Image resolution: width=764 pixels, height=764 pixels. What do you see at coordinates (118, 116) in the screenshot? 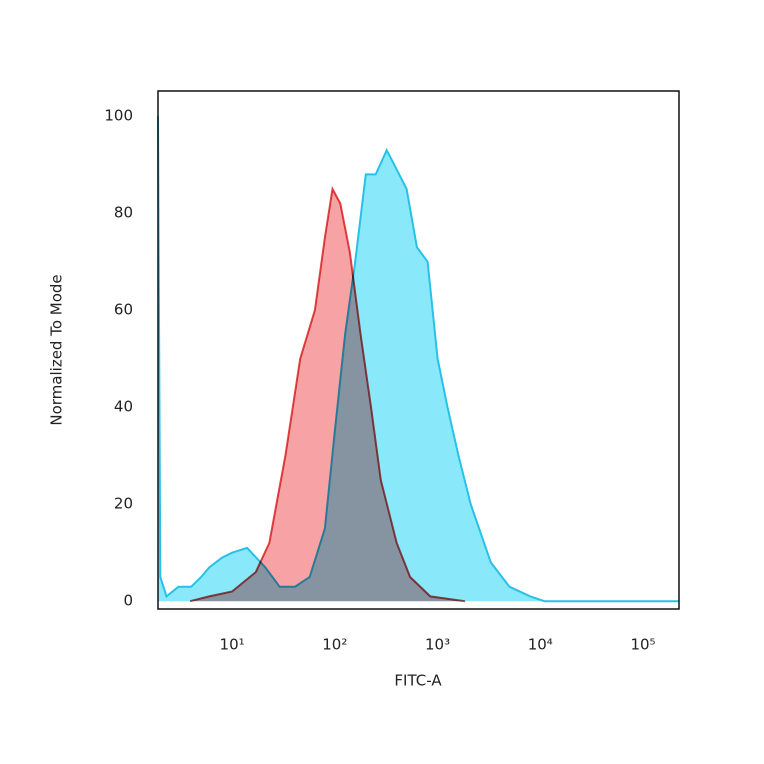
I see `y-tick-label: 100` at bounding box center [118, 116].